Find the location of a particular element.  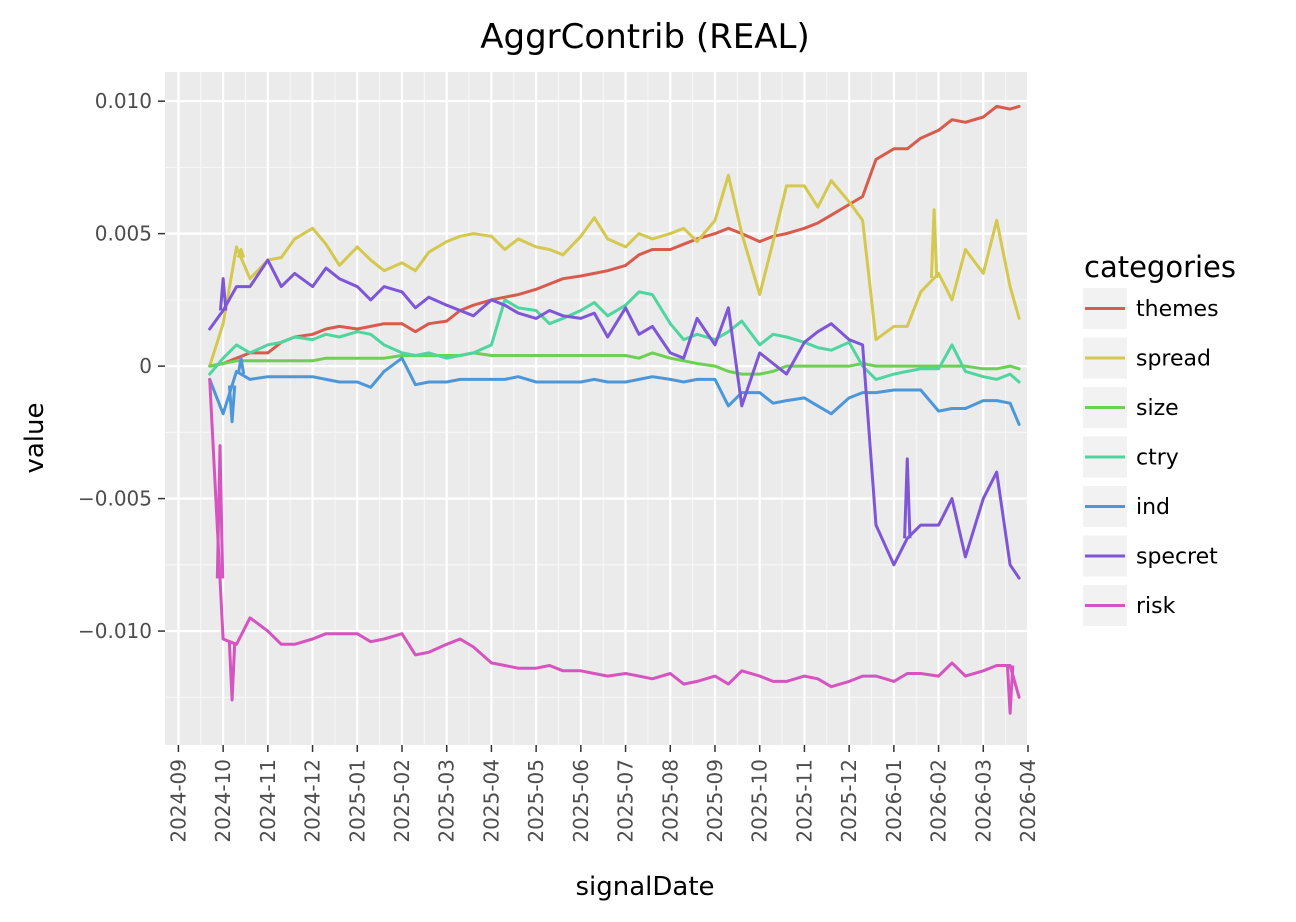

legend-title: categories is located at coordinates (1160, 267).